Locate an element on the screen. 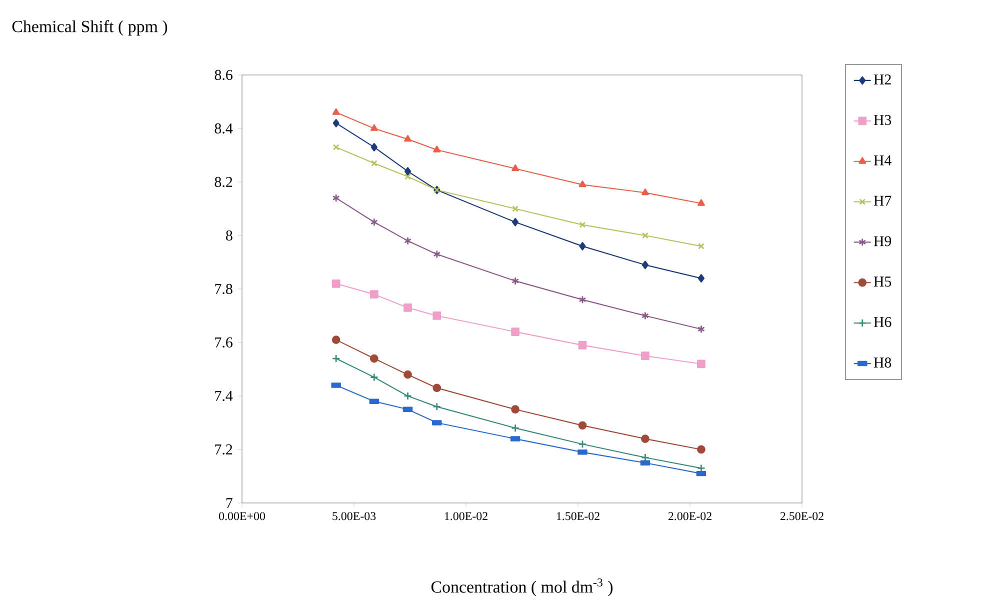 The height and width of the screenshot is (607, 983). y-tick-label: 7.6 is located at coordinates (223, 342).